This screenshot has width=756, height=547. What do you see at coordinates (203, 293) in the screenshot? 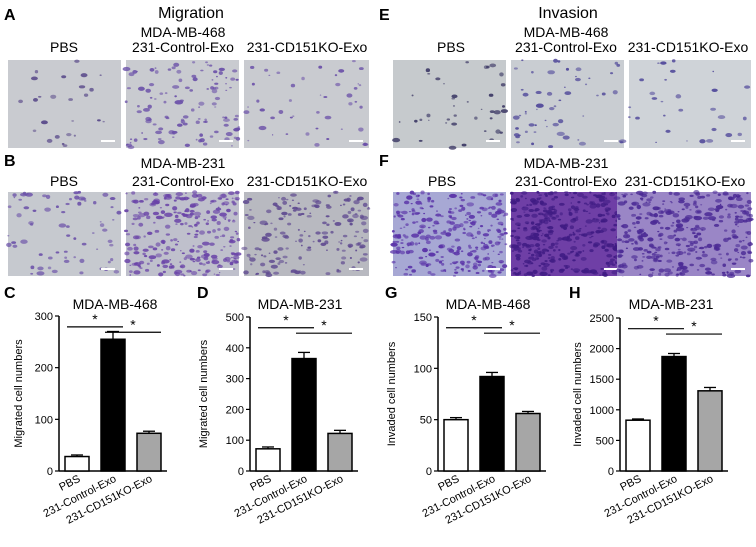
I see `panel-letter-d: D` at bounding box center [203, 293].